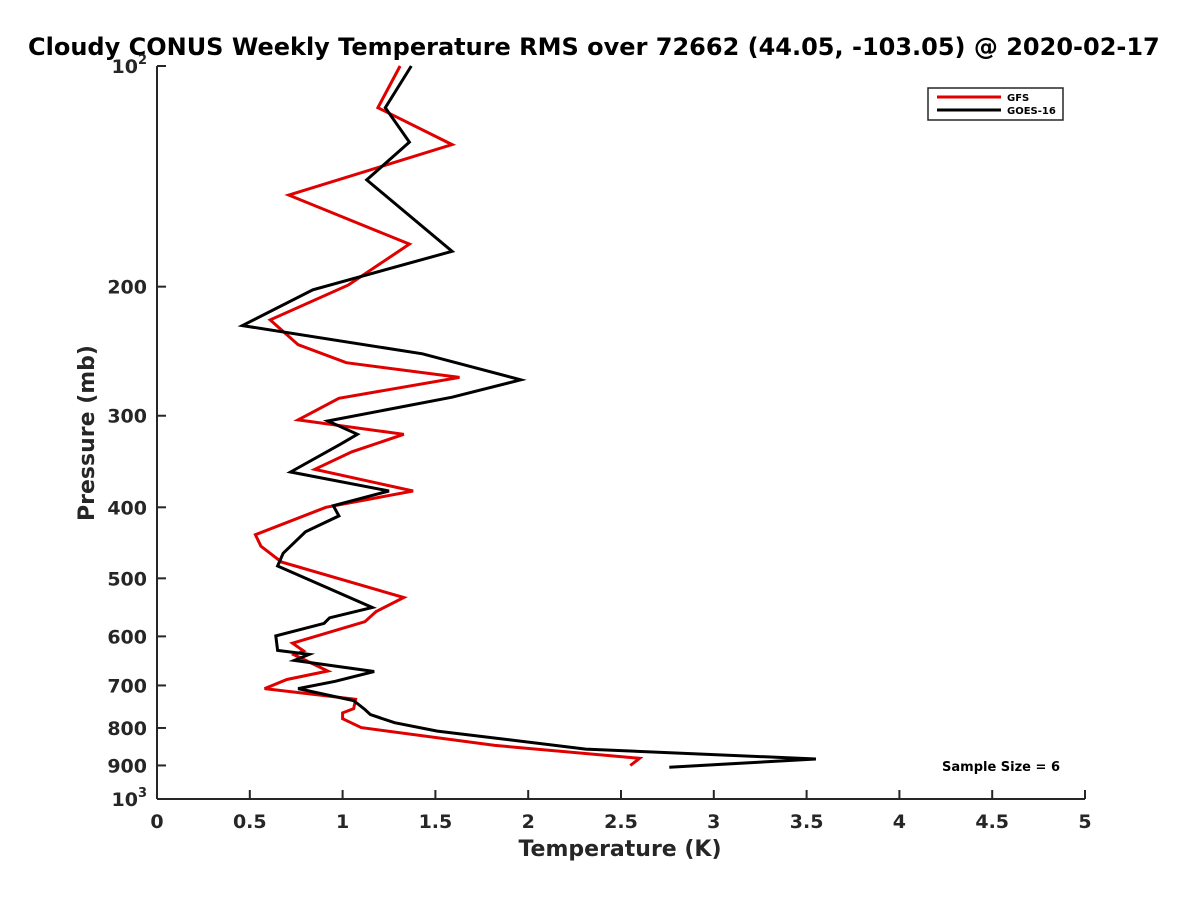 This screenshot has height=900, width=1200. I want to click on y-tick-label: 300, so click(127, 417).